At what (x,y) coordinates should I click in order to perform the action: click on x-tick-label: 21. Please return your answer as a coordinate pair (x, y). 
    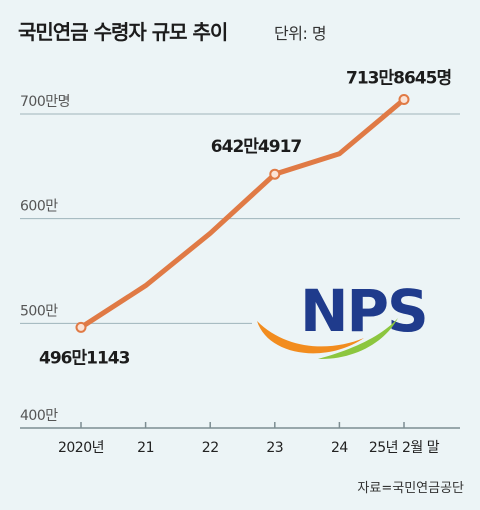
    Looking at the image, I should click on (145, 448).